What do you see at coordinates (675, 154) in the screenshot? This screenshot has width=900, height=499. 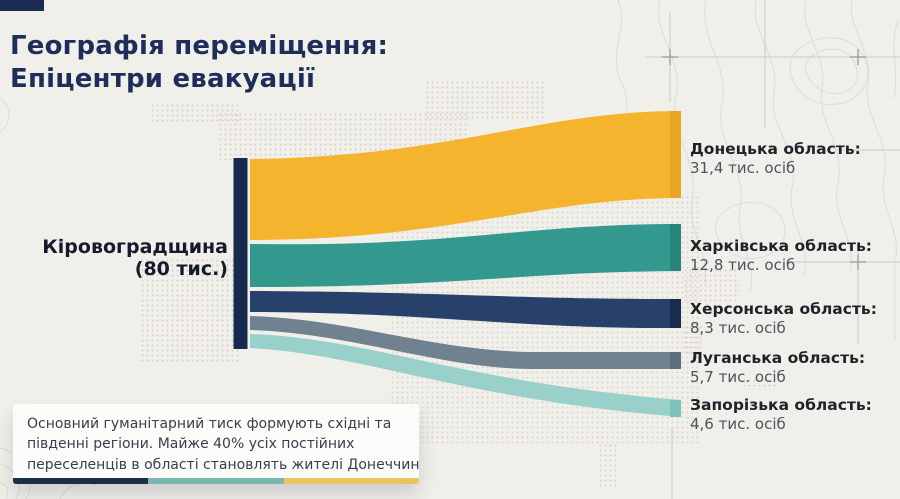 I see `flow-endcap-donetska` at bounding box center [675, 154].